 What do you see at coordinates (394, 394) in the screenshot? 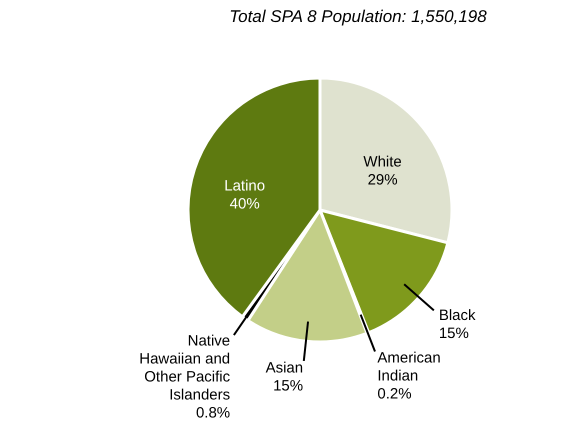
I see `data-label: 0.2%` at bounding box center [394, 394].